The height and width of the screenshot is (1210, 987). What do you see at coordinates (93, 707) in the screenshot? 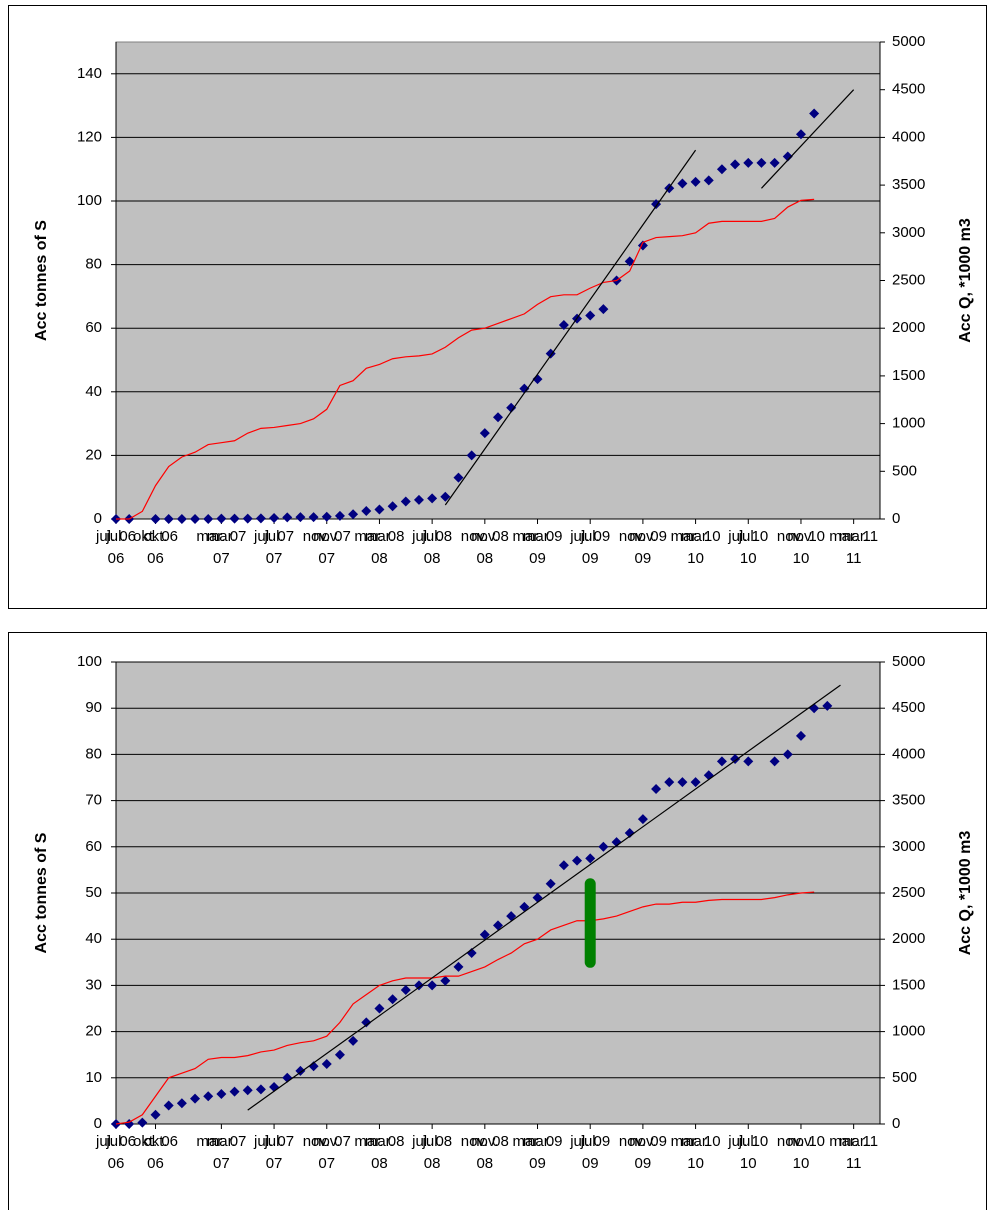
I see `y-tick-label: 90` at bounding box center [93, 707].